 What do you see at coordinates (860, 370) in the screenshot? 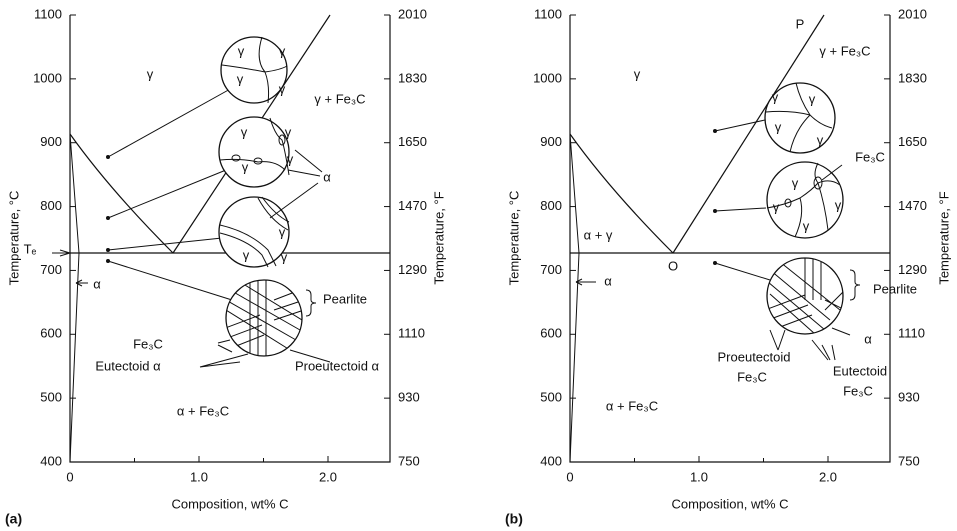
I see `annotation: Eutectoid` at bounding box center [860, 370].